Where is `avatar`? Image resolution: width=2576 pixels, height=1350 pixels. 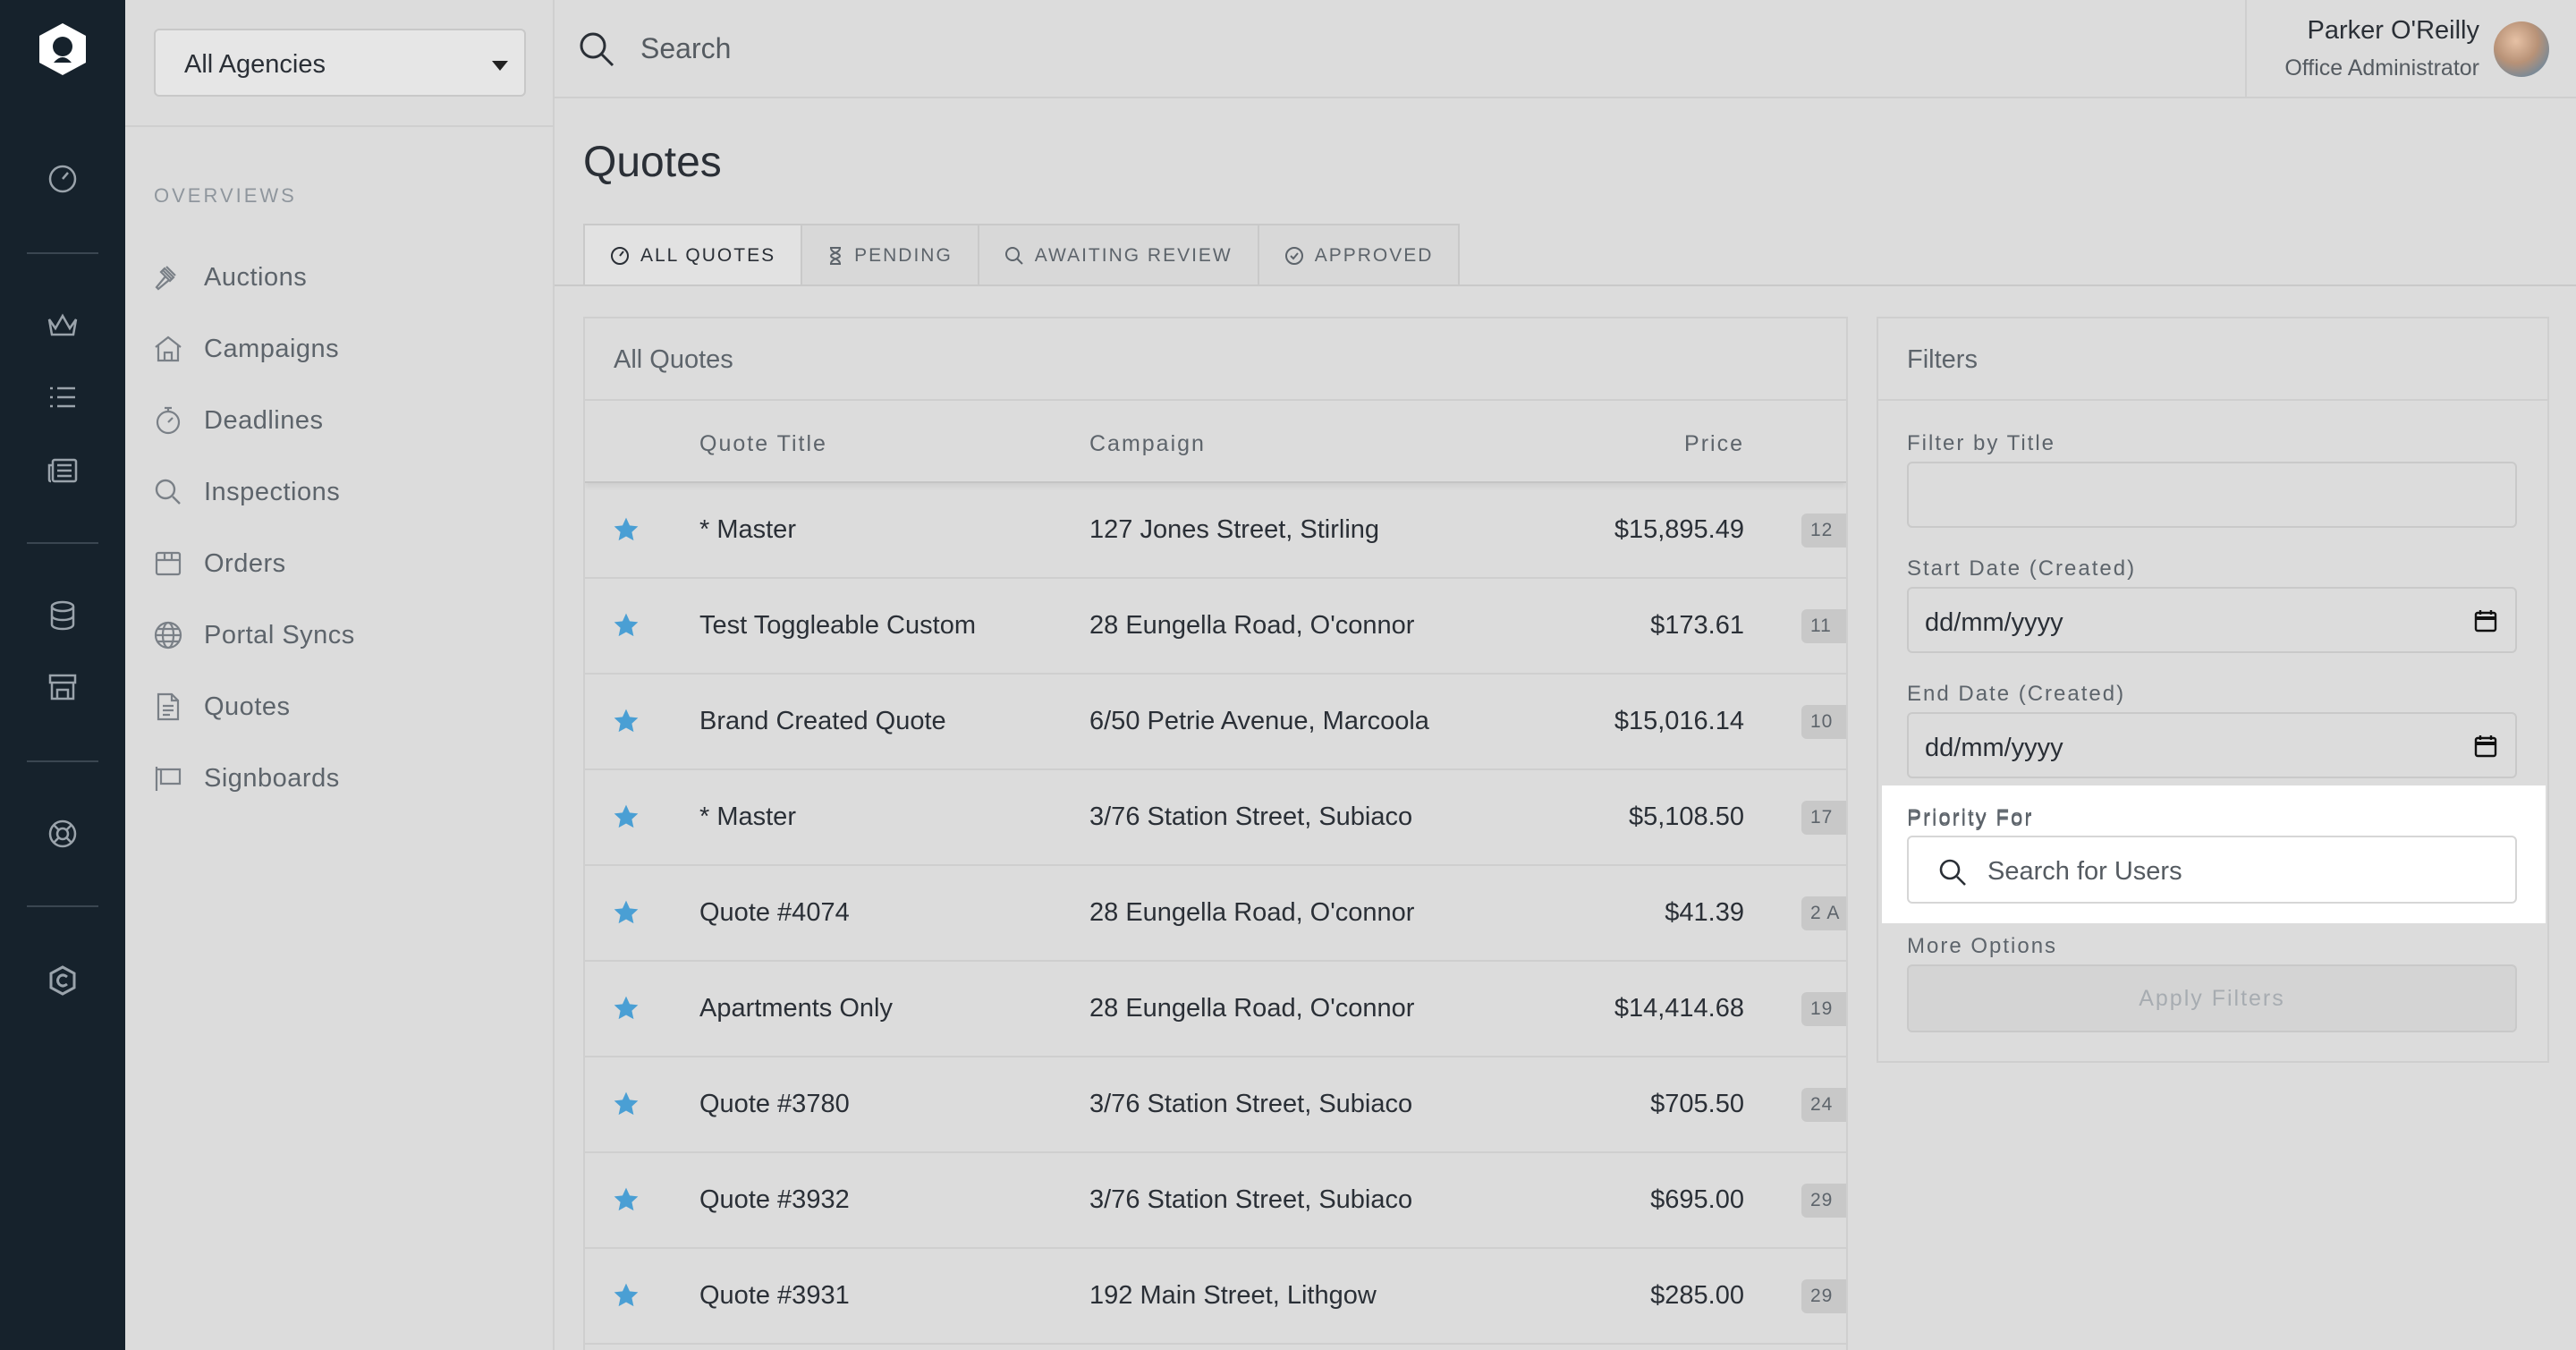 avatar is located at coordinates (2521, 49).